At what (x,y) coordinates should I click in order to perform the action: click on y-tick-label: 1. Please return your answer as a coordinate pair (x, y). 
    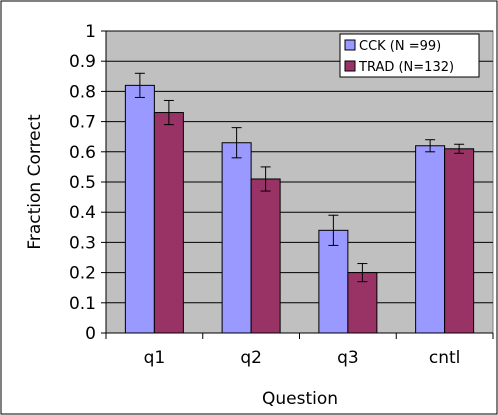
    Looking at the image, I should click on (90, 32).